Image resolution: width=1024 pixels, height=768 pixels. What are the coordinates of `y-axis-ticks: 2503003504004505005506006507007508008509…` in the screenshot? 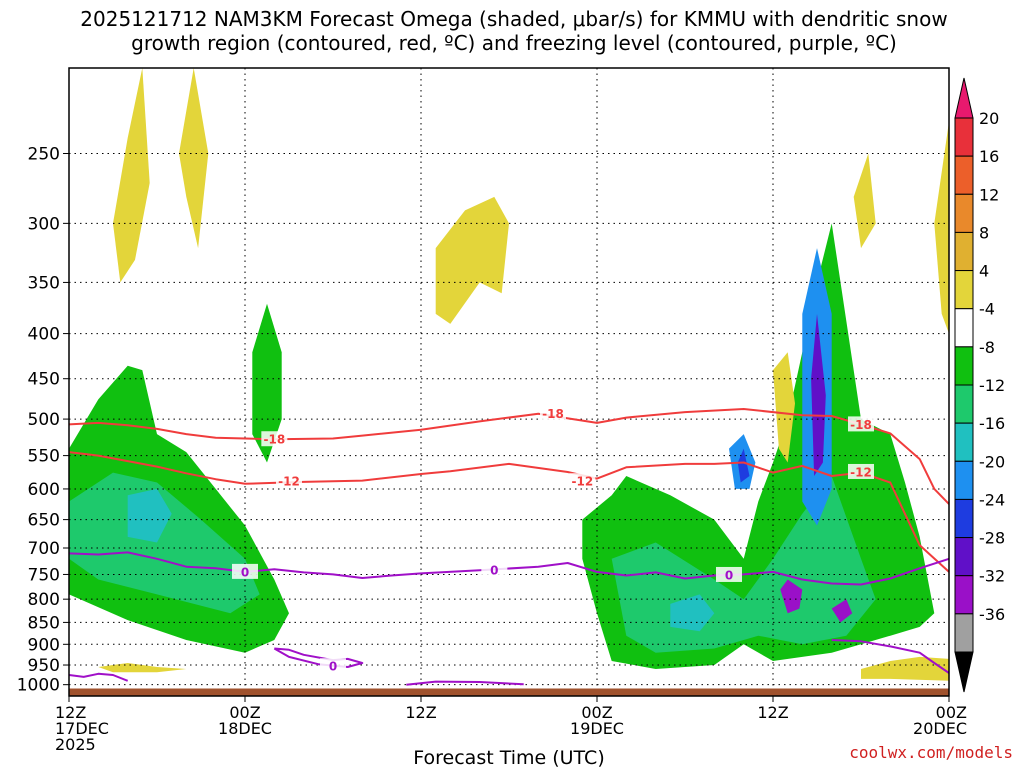 It's located at (43, 420).